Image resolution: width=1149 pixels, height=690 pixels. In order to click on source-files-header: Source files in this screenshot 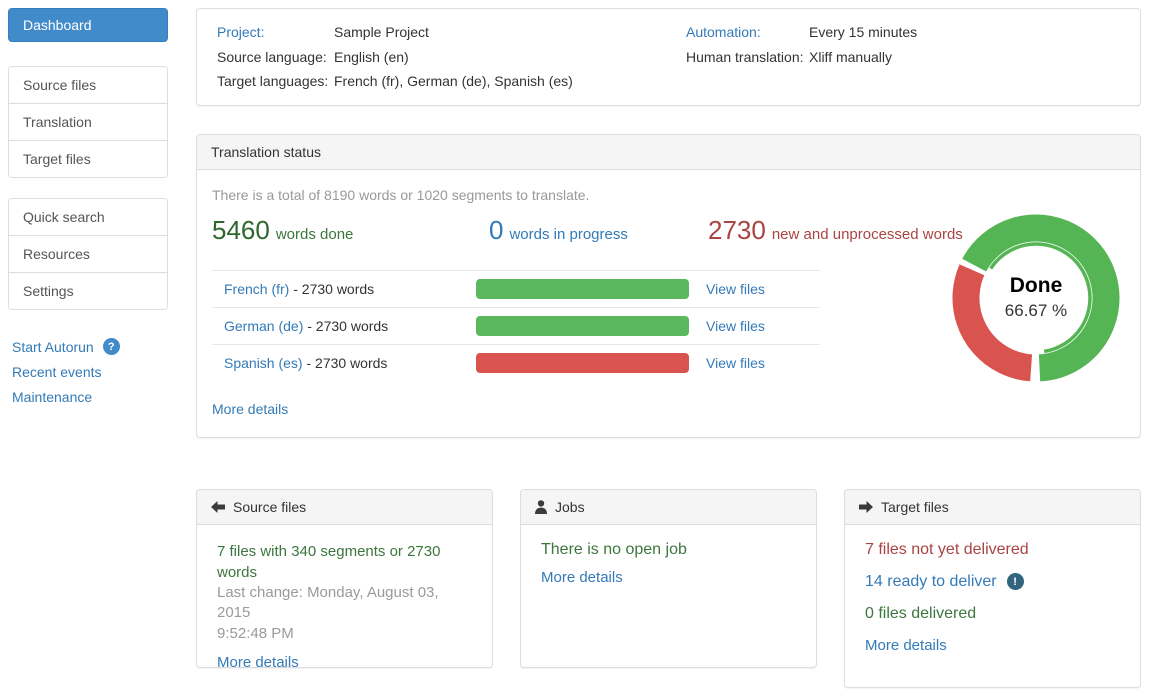, I will do `click(344, 507)`.